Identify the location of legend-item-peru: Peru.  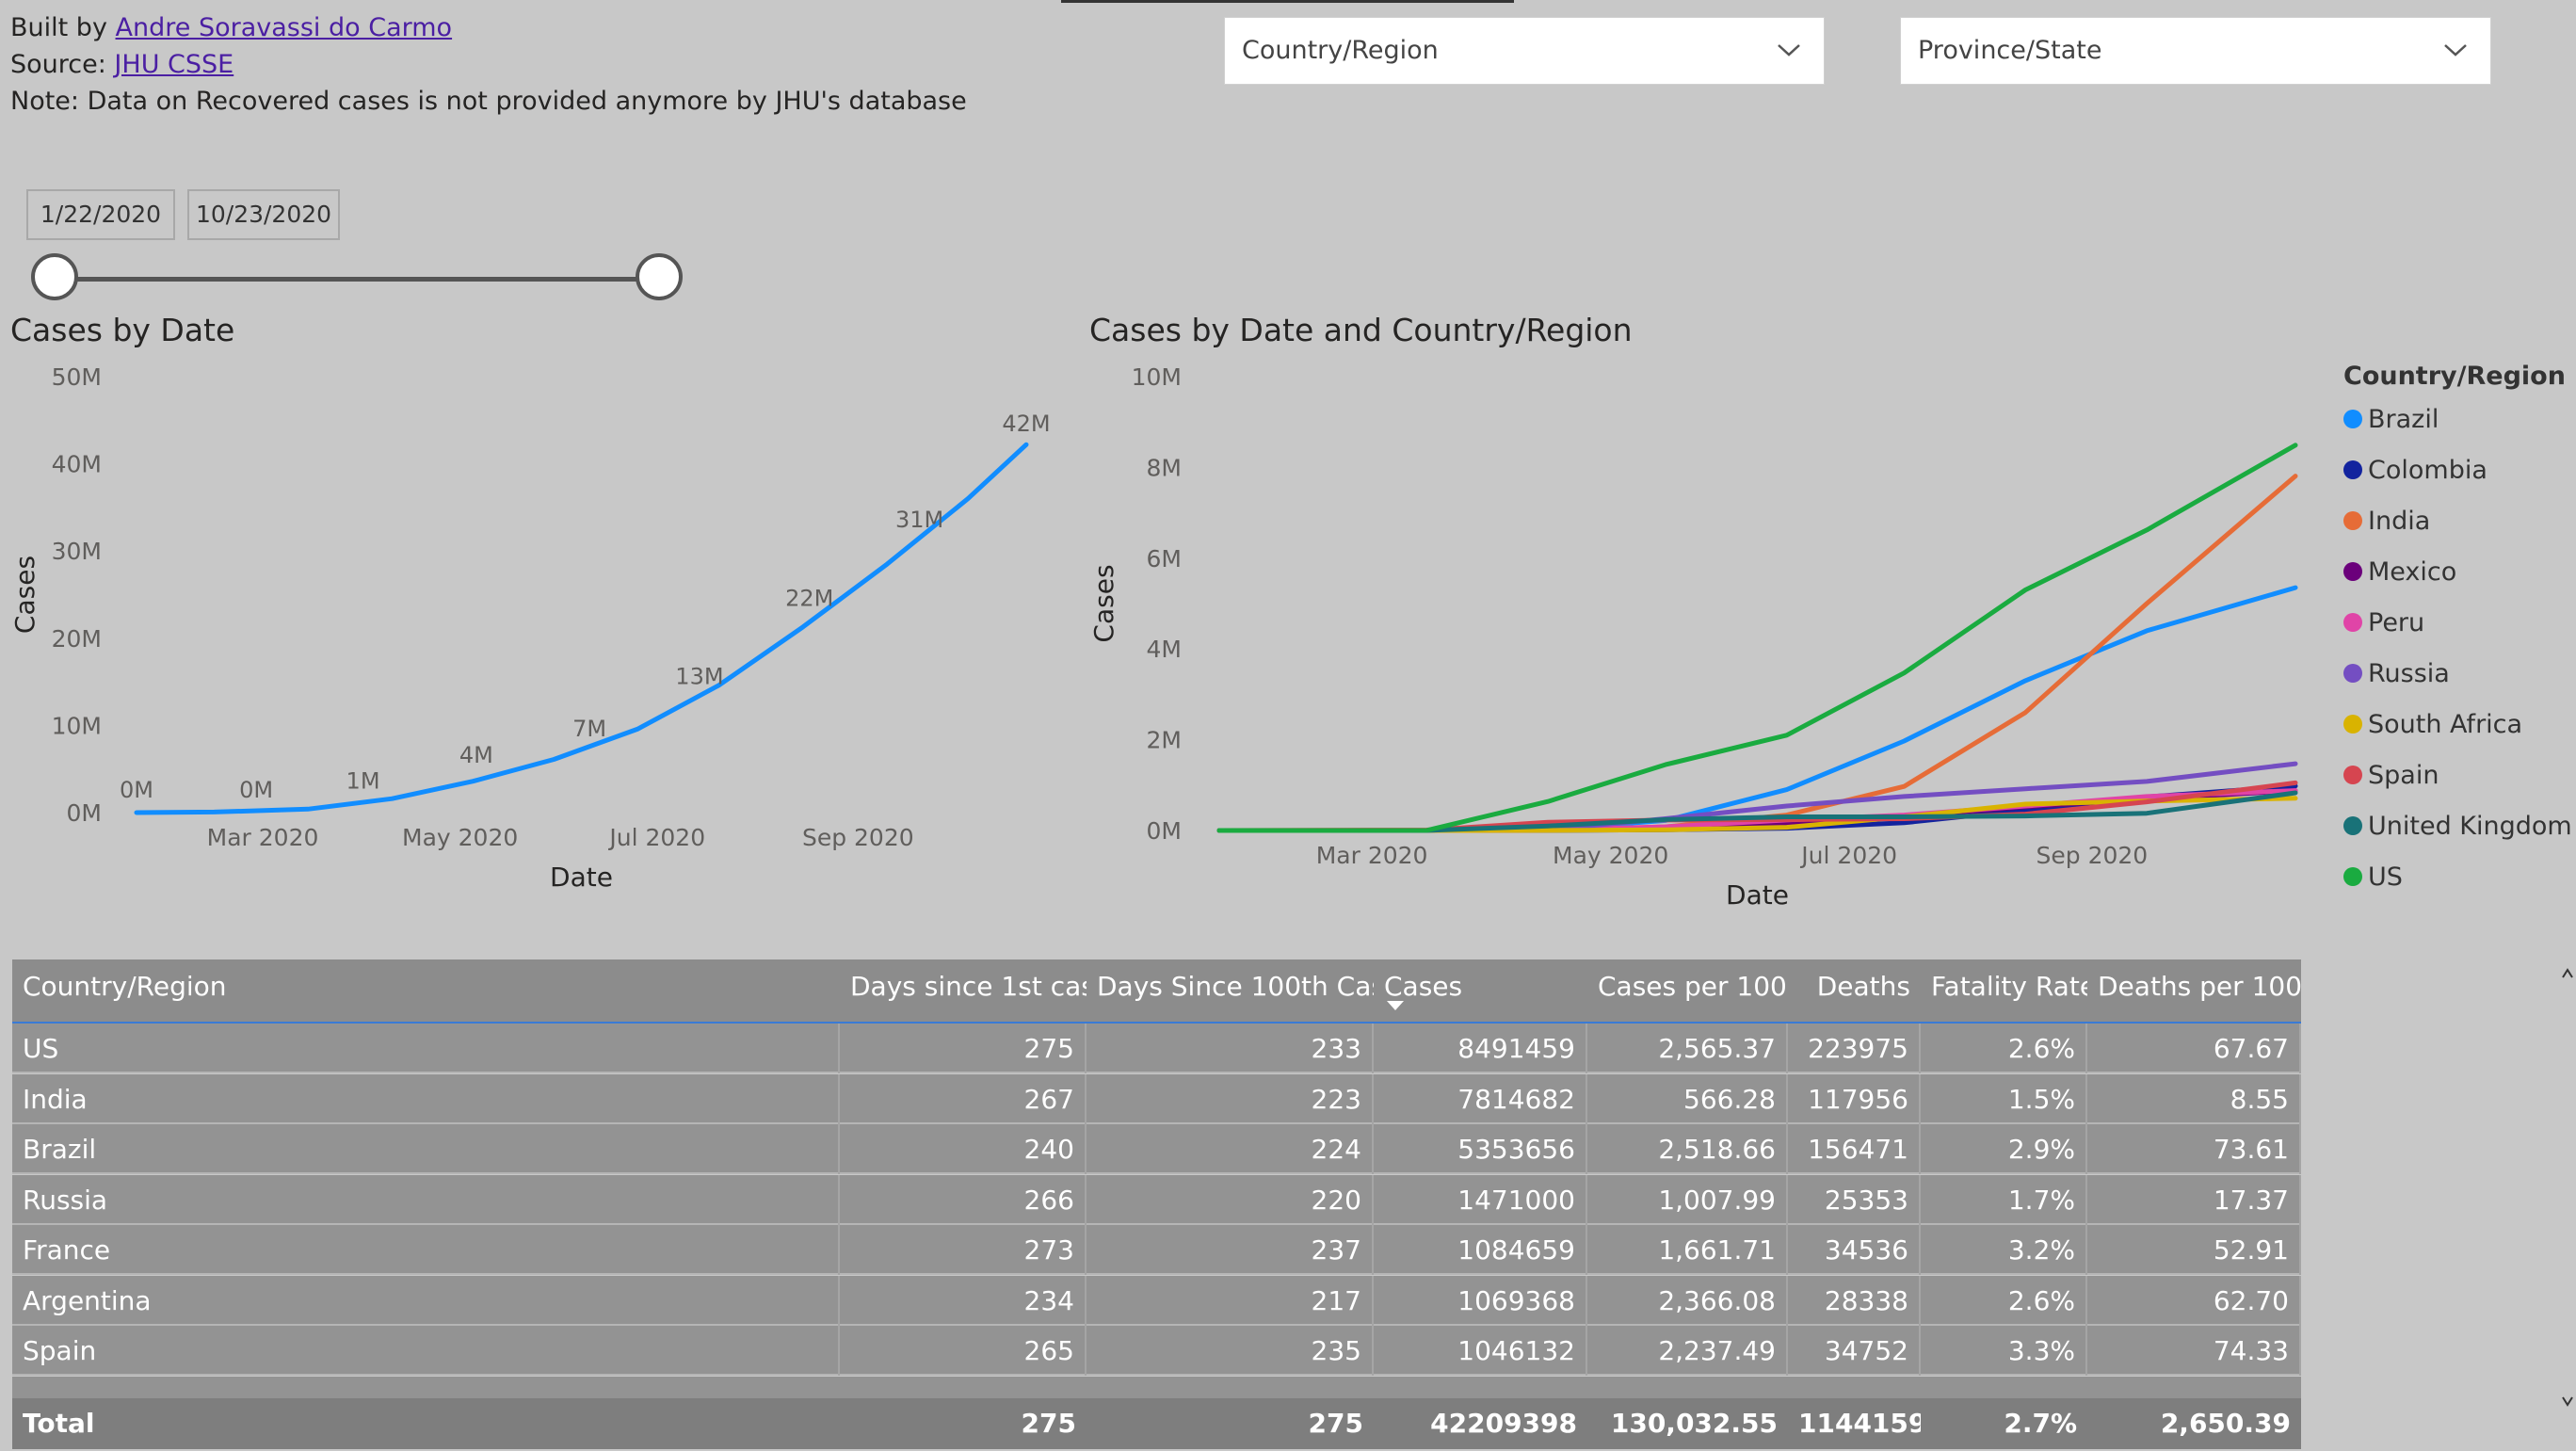
(2383, 622).